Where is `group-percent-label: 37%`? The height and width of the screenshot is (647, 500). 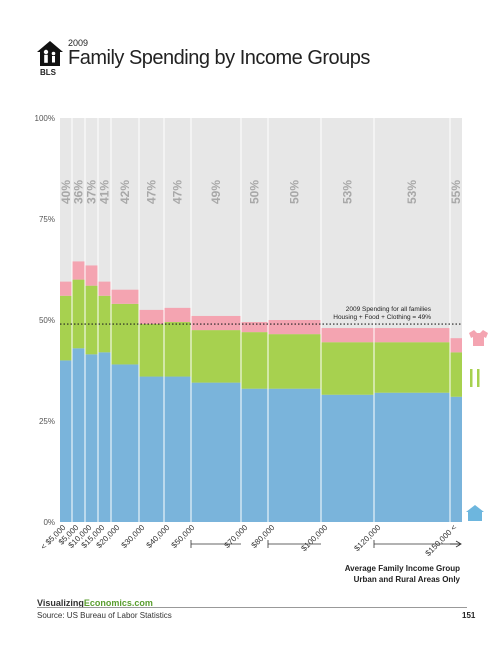
group-percent-label: 37% is located at coordinates (92, 192).